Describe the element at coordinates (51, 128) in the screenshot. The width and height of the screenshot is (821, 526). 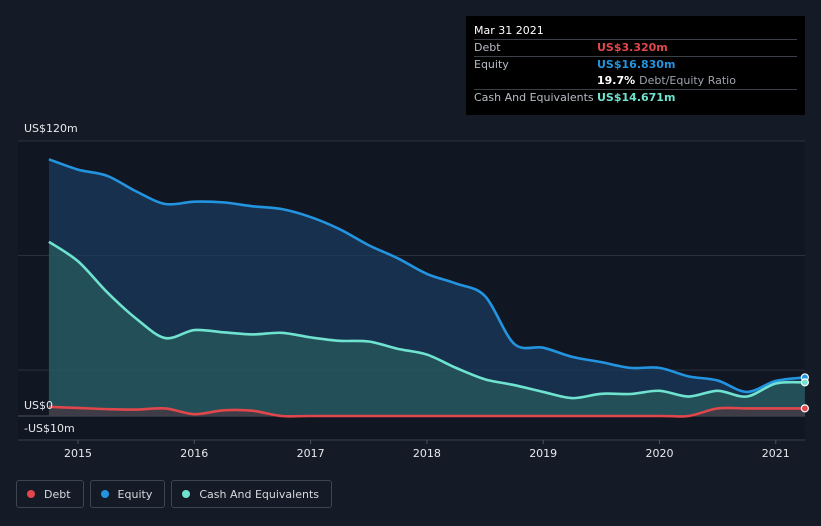
I see `y-tick-label: US$120m` at that location.